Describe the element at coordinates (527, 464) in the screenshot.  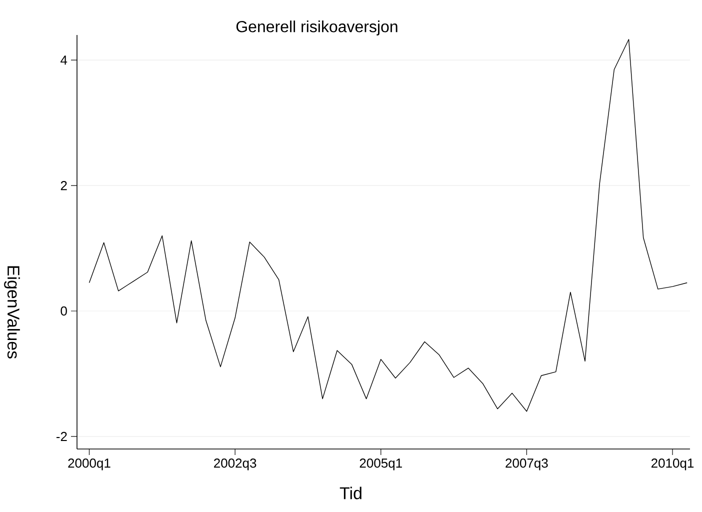
I see `x-tick-label: 2007q3` at that location.